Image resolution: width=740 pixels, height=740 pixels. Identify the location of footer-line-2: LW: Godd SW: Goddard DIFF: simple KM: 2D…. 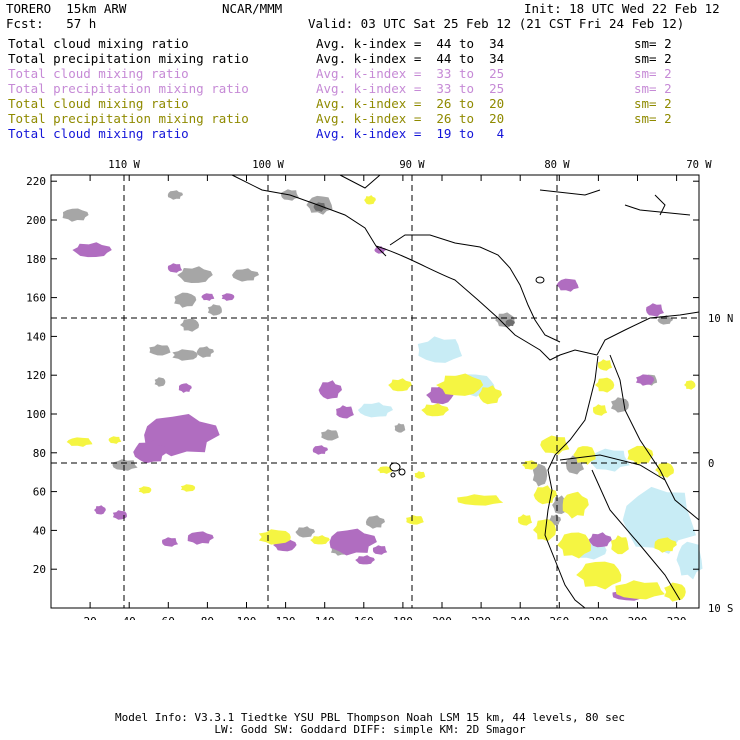
(370, 729).